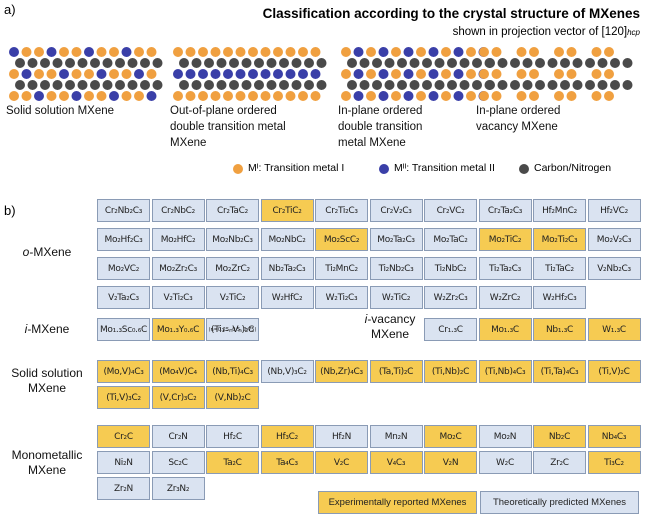 Image resolution: width=646 pixels, height=516 pixels. I want to click on text: Cr₂Nb₂C₃, so click(123, 210).